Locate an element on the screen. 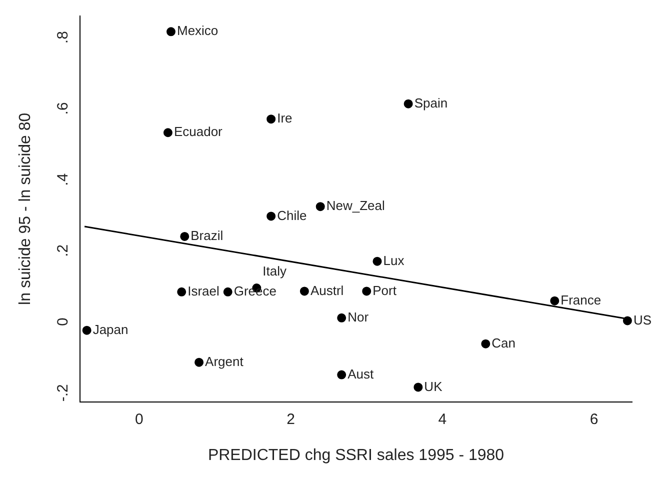 The image size is (662, 481). x-axis-title: PREDICTED chg SSRI sales 1995 - 1980 is located at coordinates (356, 455).